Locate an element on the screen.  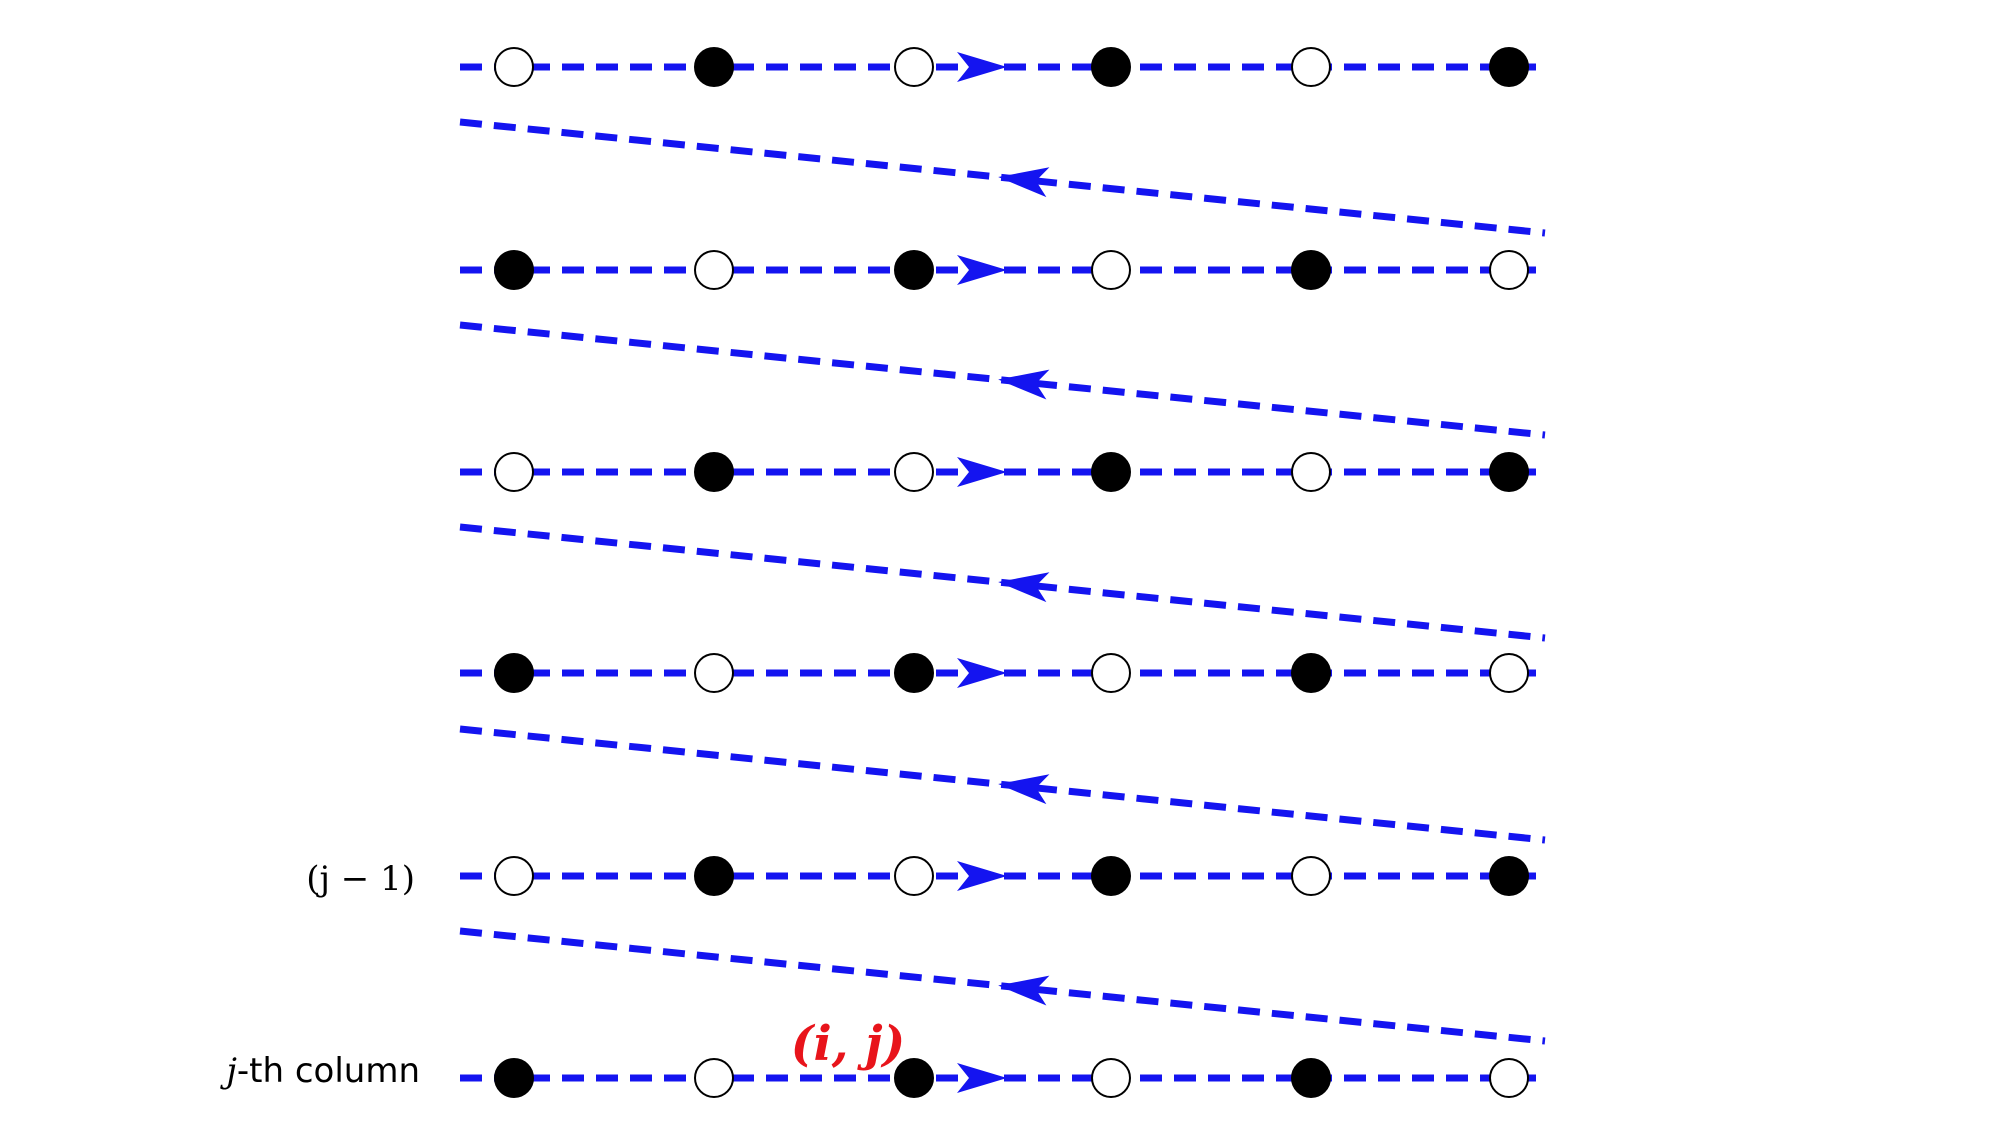
row-labels: (j − 1) j-th column (i, j) is located at coordinates (562, 975).